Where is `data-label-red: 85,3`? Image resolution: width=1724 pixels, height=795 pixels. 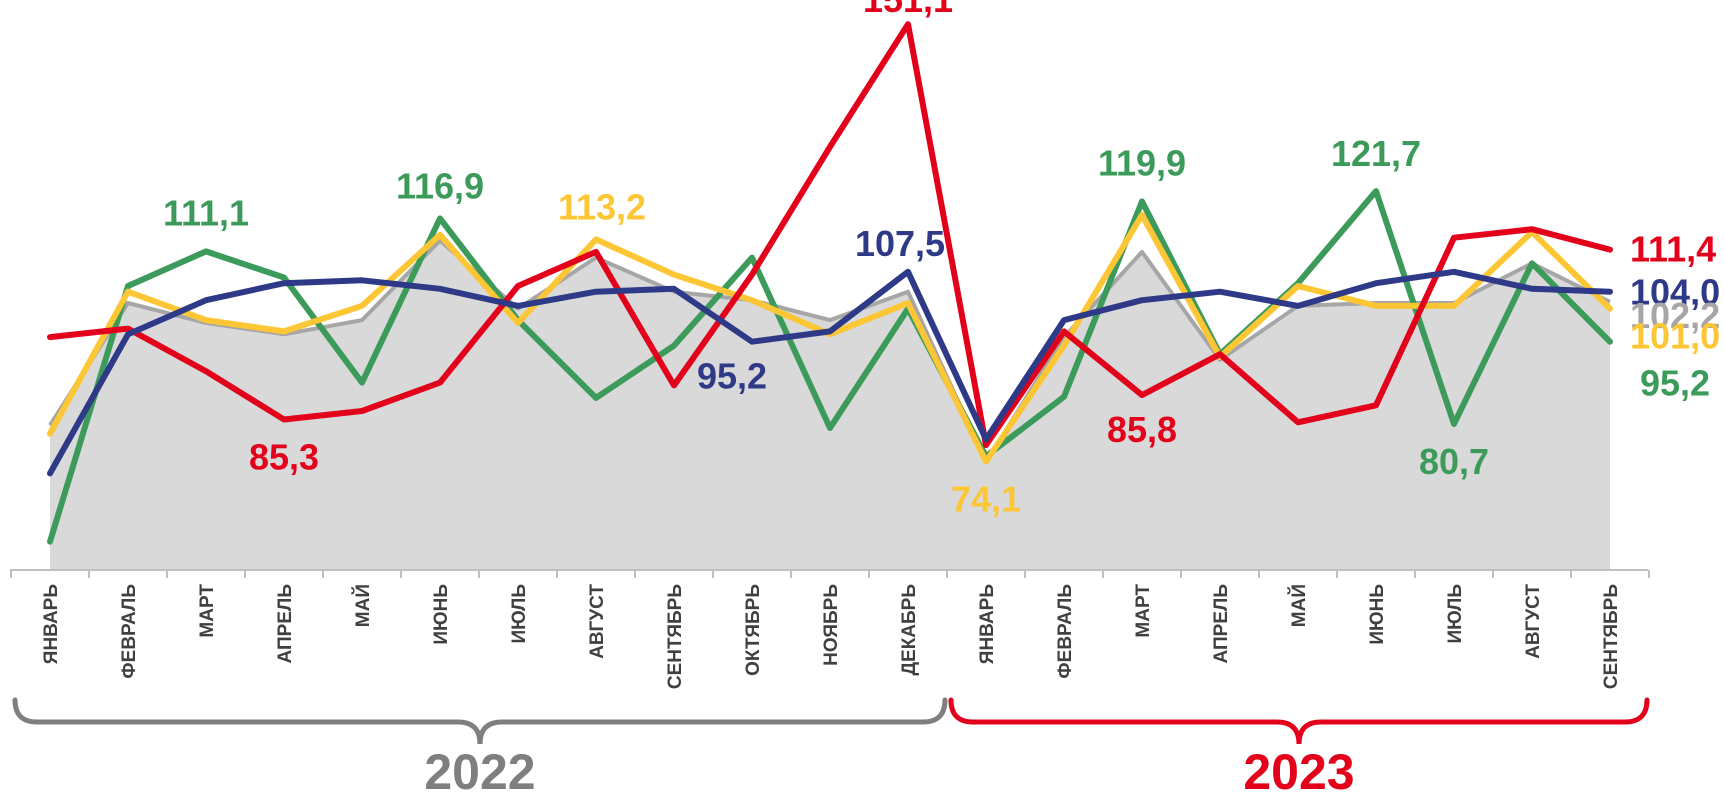
data-label-red: 85,3 is located at coordinates (284, 456).